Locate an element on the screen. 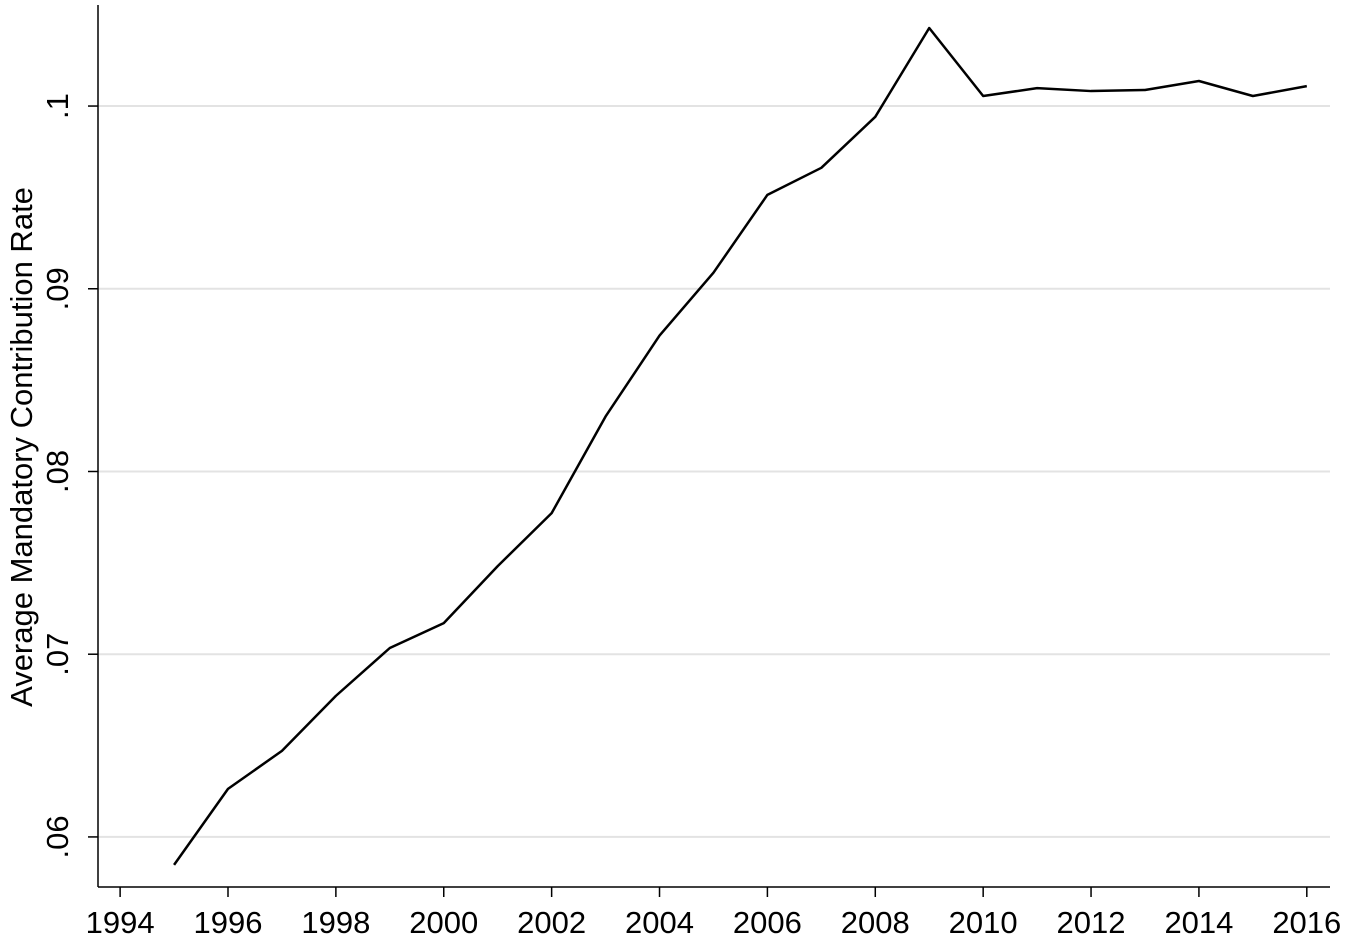 The width and height of the screenshot is (1350, 949). x-tick-label: 2002 is located at coordinates (551, 922).